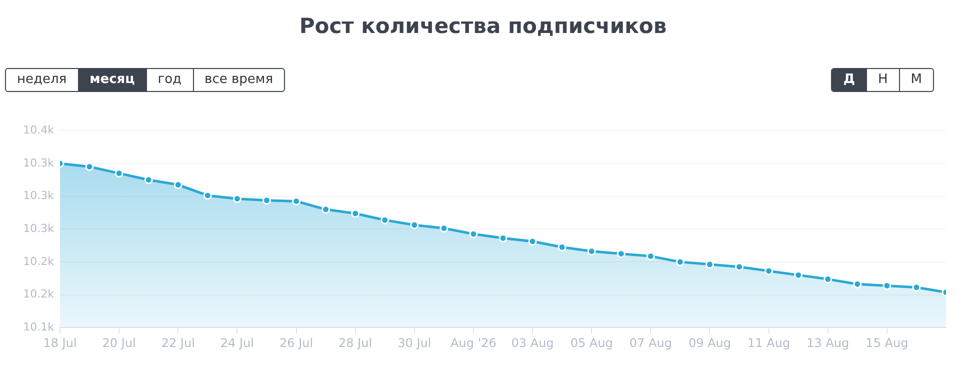 The image size is (966, 383). Describe the element at coordinates (237, 343) in the screenshot. I see `x-tick-label: 24 Jul` at that location.